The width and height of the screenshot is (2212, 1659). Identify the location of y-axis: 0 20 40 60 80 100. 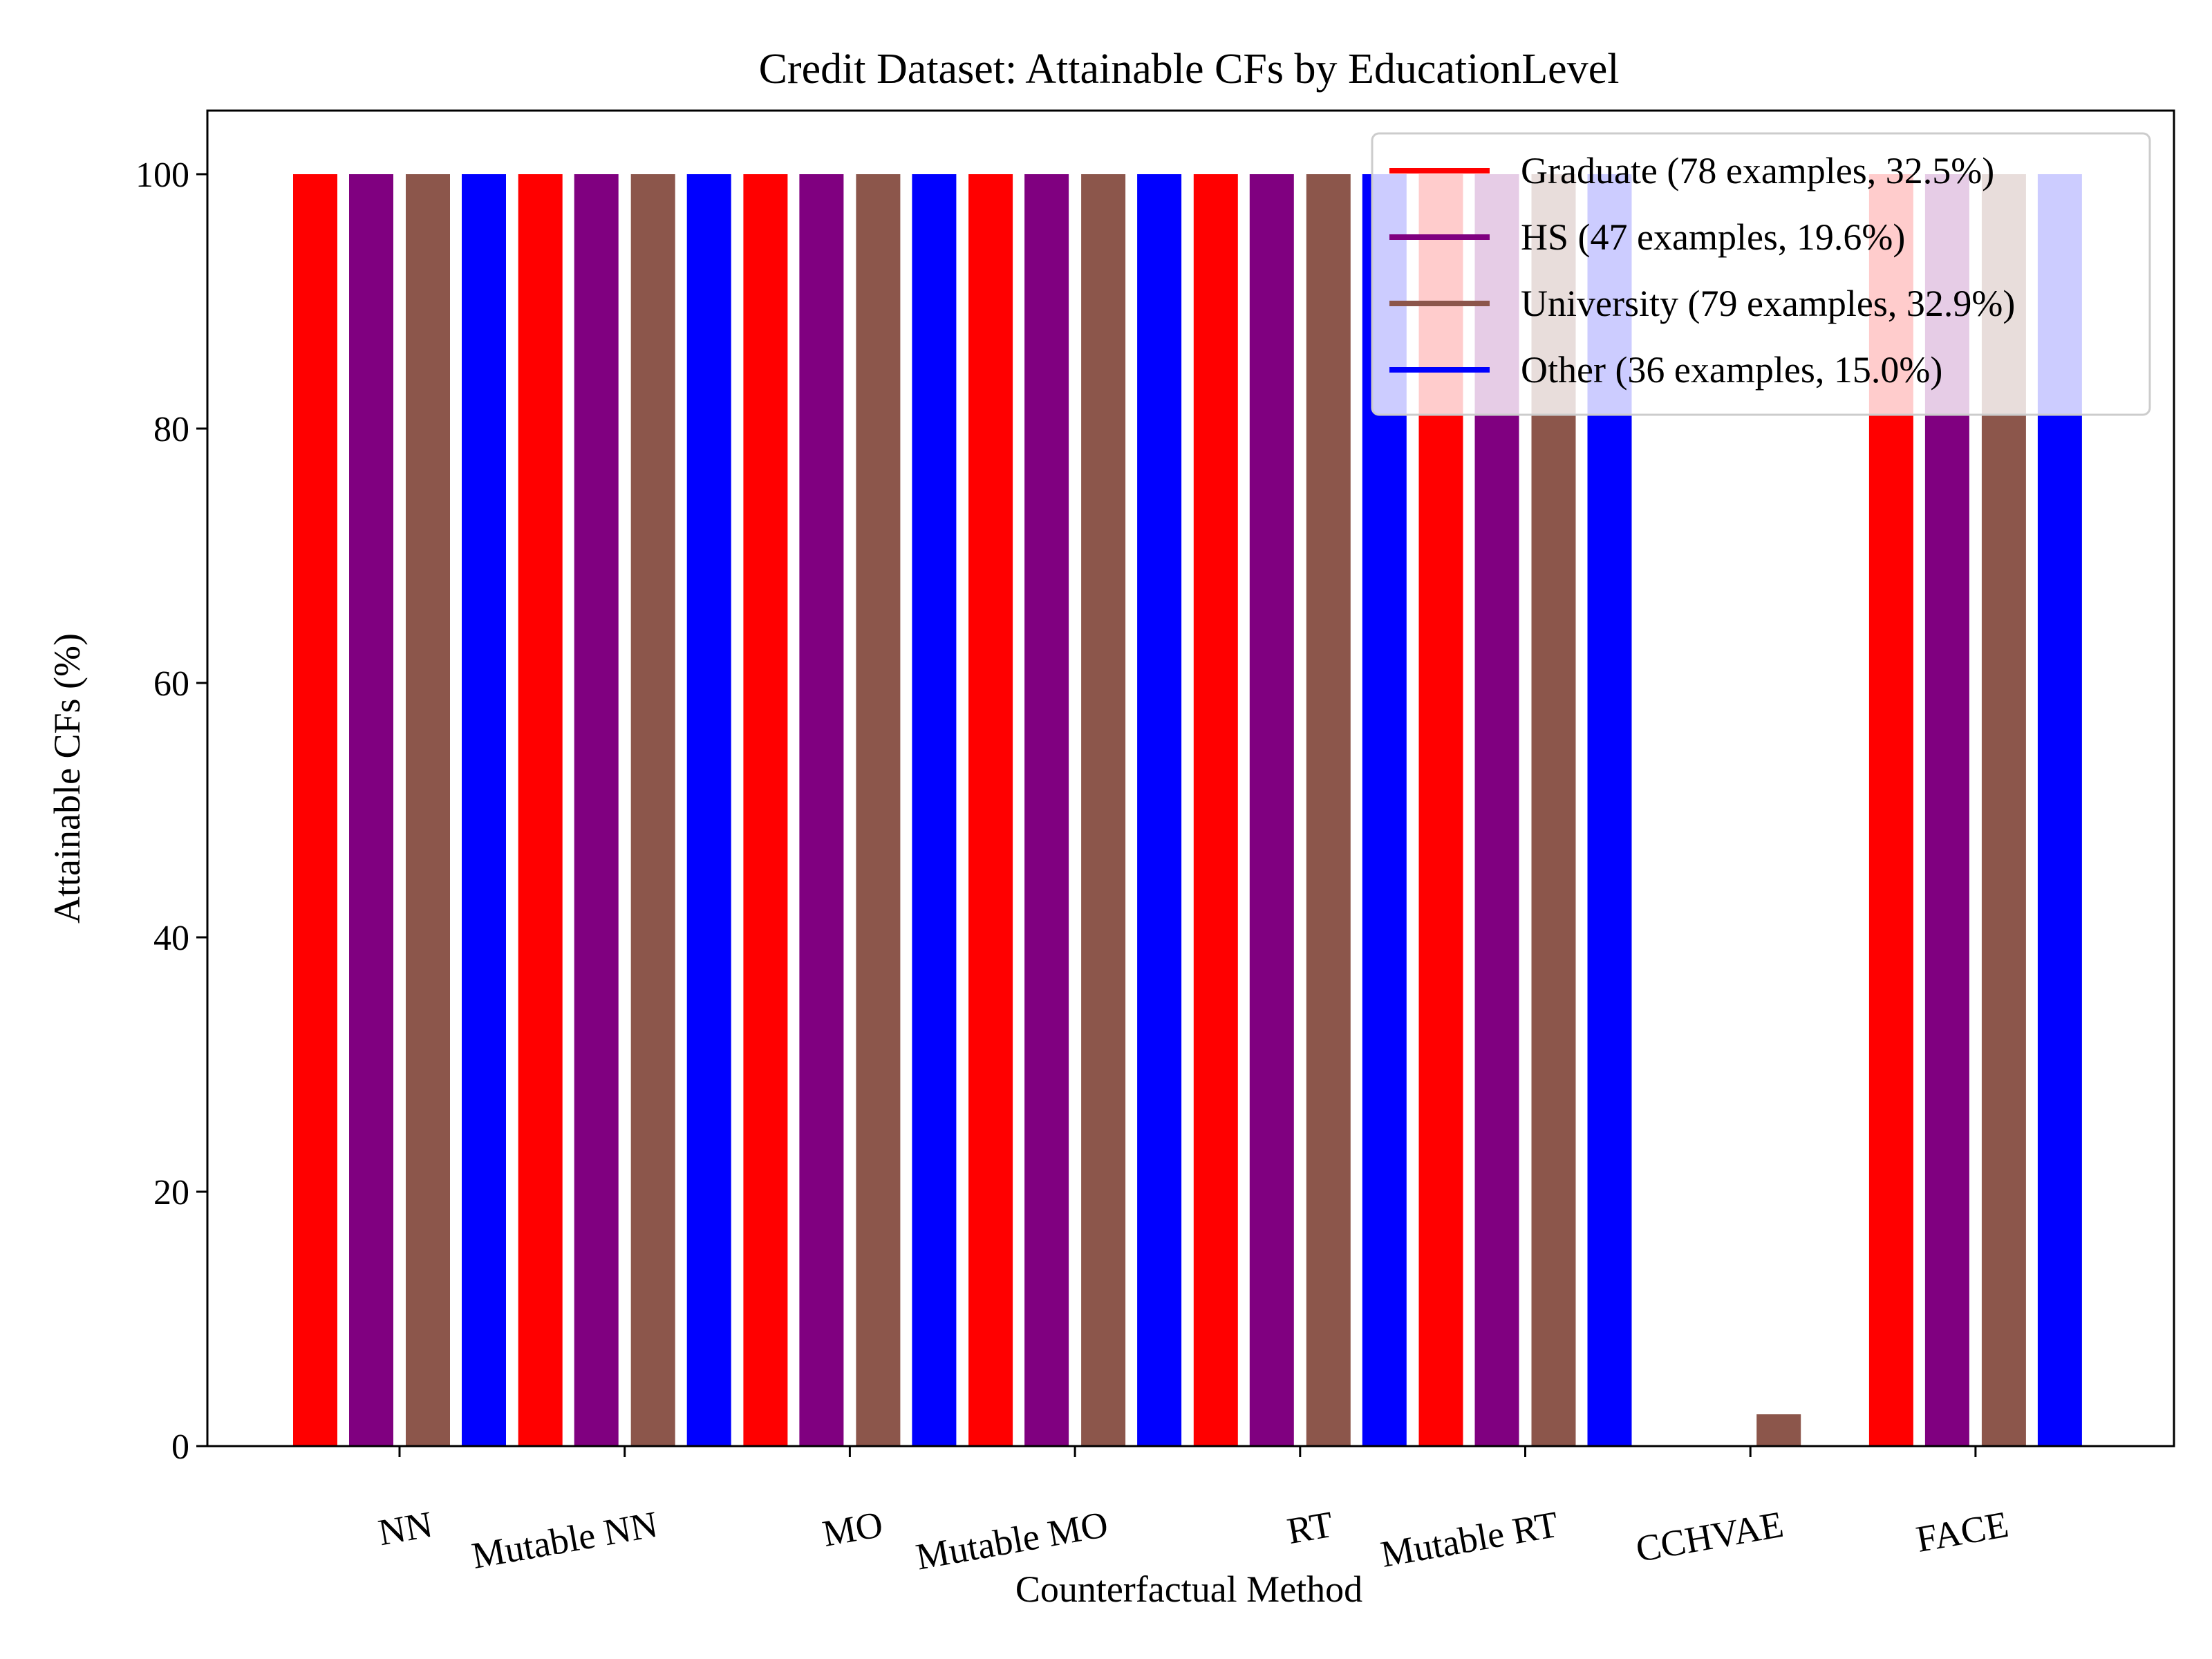
(171, 812).